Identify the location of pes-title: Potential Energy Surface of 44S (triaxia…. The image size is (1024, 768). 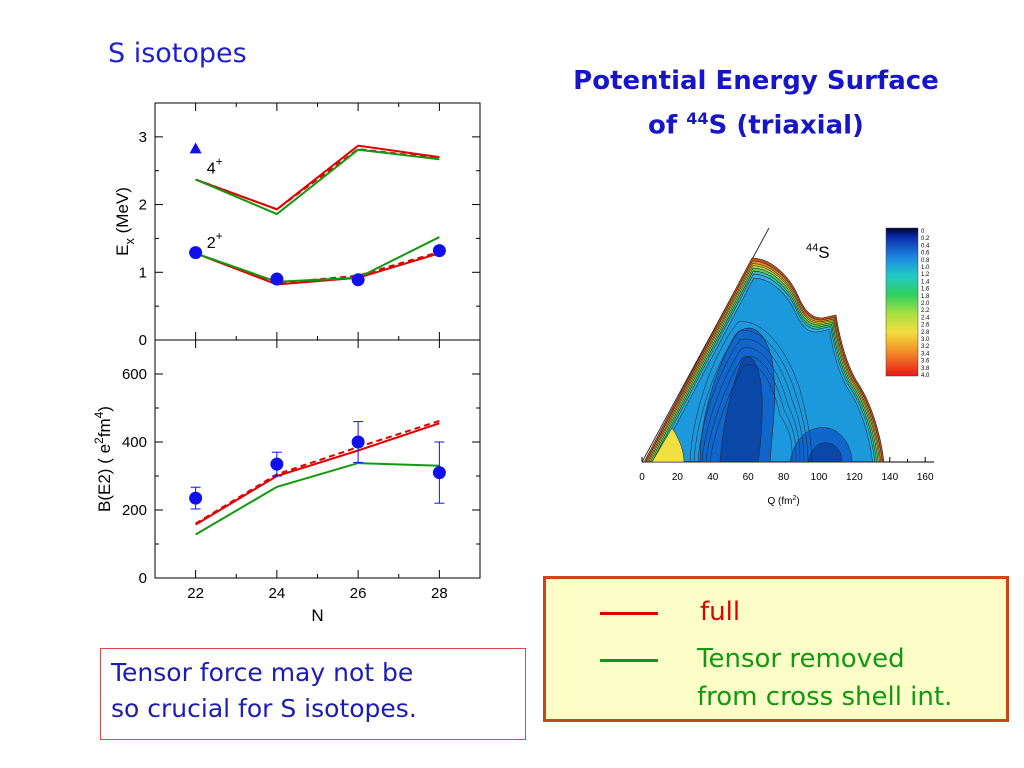
(756, 103).